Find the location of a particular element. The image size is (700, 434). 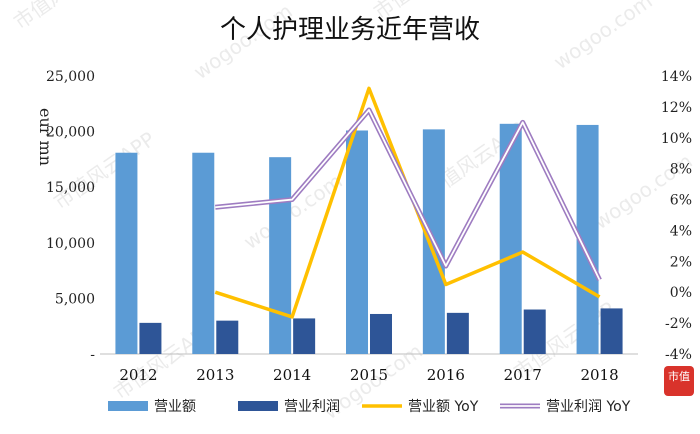

legend-label: 营业利润 is located at coordinates (312, 407).